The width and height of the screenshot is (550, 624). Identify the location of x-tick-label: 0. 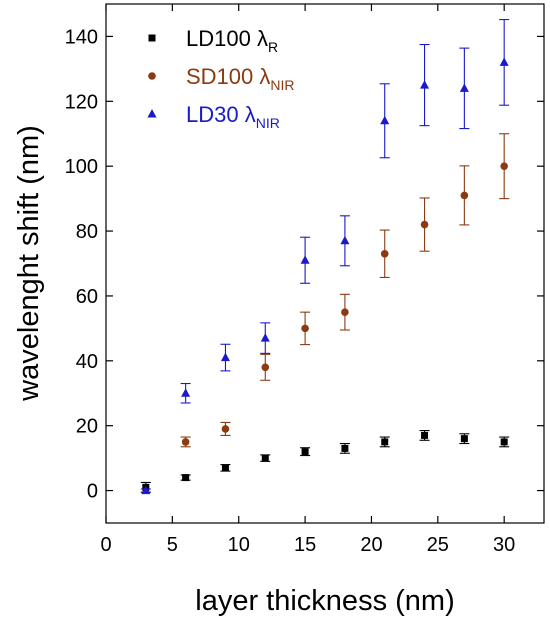
(105, 545).